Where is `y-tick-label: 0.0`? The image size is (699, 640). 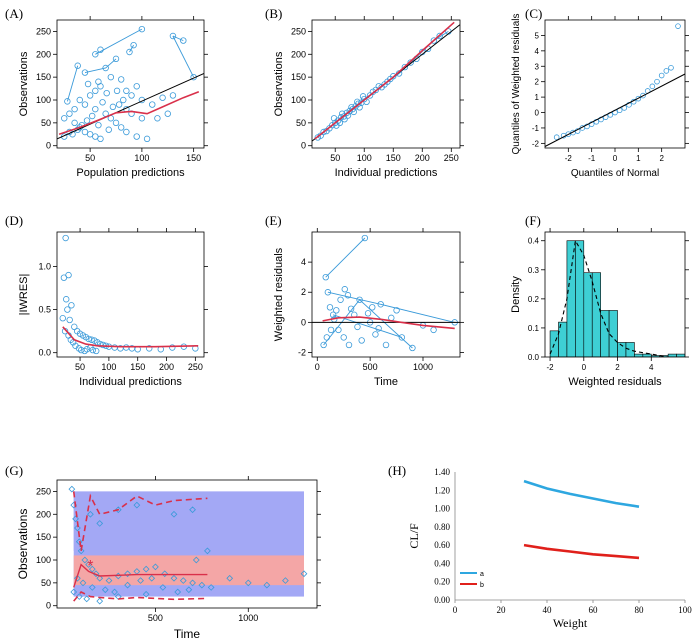
y-tick-label: 0.0 is located at coordinates (534, 357).